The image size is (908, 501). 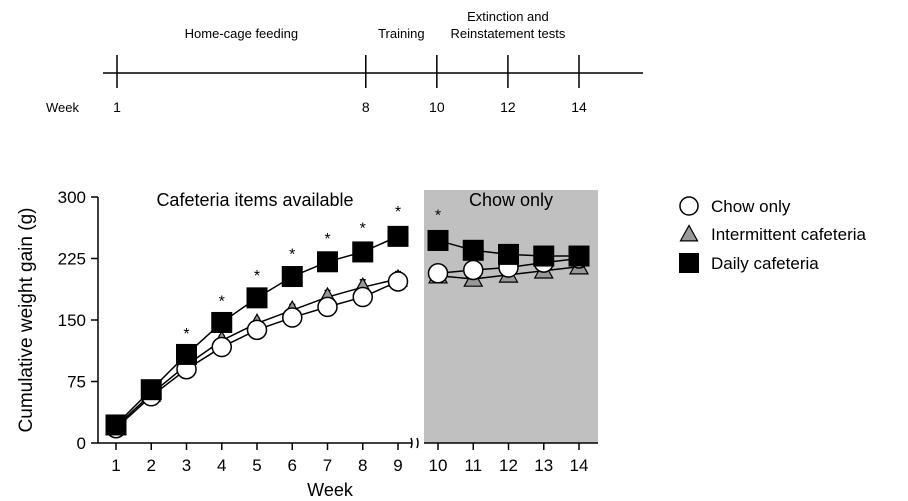 What do you see at coordinates (689, 206) in the screenshot?
I see `legend-marker-chow-only` at bounding box center [689, 206].